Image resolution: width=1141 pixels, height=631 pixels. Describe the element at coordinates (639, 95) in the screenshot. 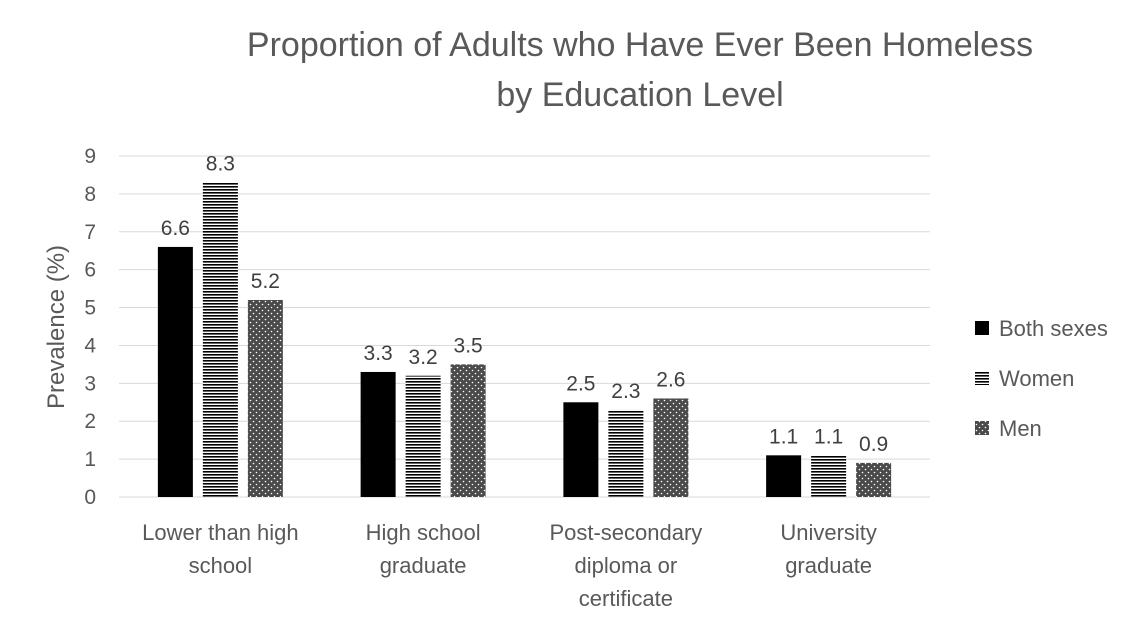

I see `chart-title-line-2: by Education Level` at that location.